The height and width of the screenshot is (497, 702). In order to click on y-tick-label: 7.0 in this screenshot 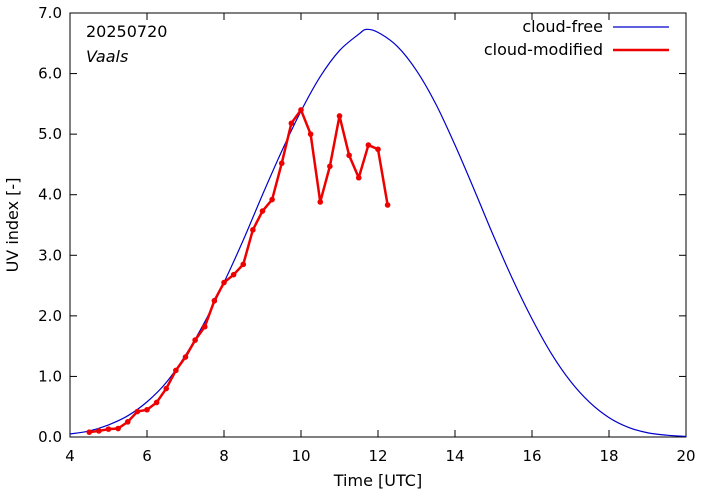, I will do `click(50, 13)`.